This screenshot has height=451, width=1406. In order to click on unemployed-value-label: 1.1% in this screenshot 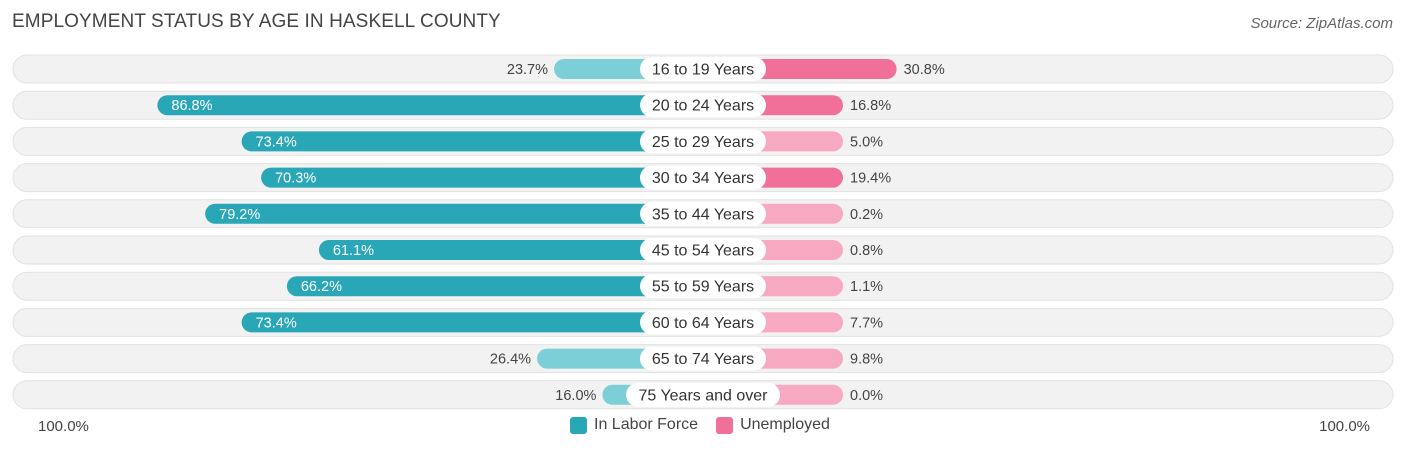, I will do `click(866, 287)`.